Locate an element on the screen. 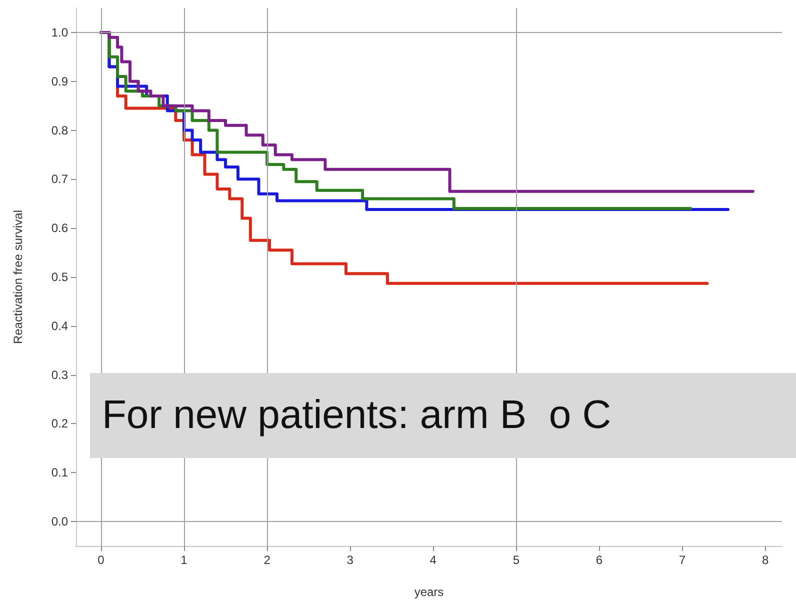 Image resolution: width=796 pixels, height=612 pixels. y-tick-label: 0.3 is located at coordinates (59, 375).